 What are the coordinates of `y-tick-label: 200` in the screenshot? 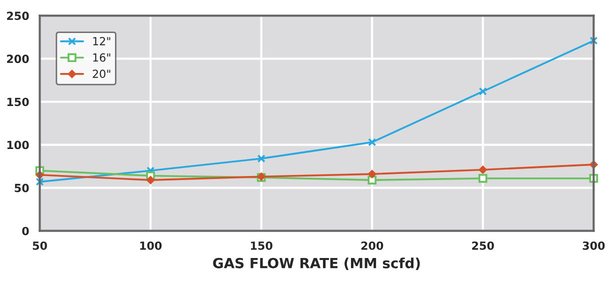 It's located at (18, 59).